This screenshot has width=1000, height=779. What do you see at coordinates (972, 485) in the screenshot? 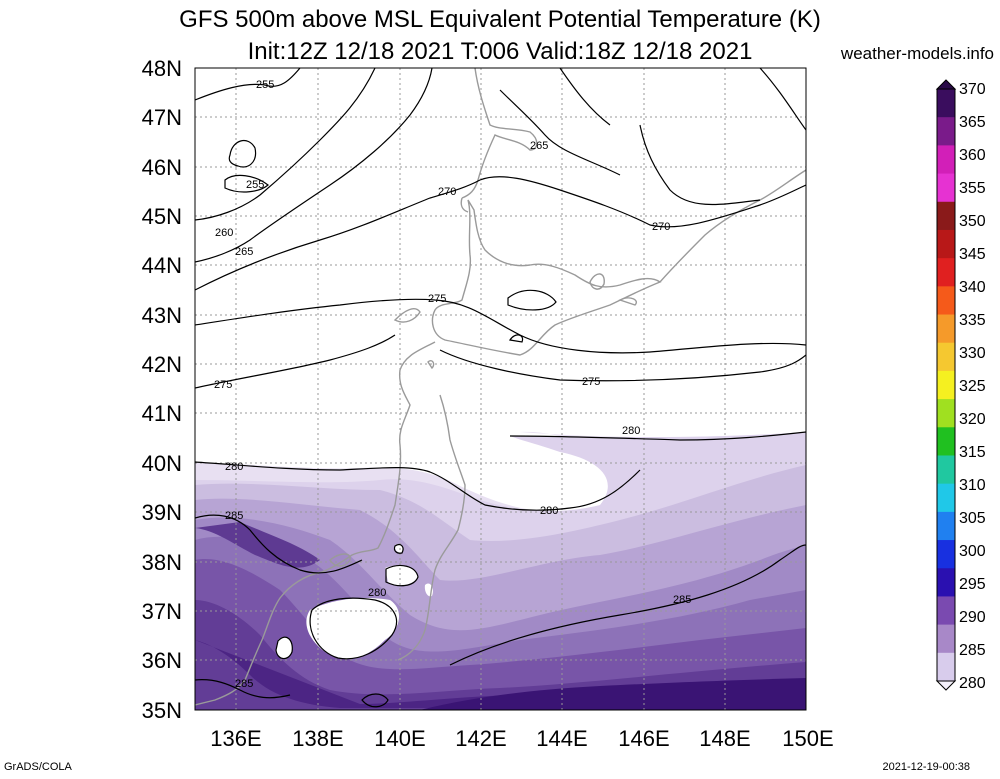
I see `colorbar-label: 310` at bounding box center [972, 485].